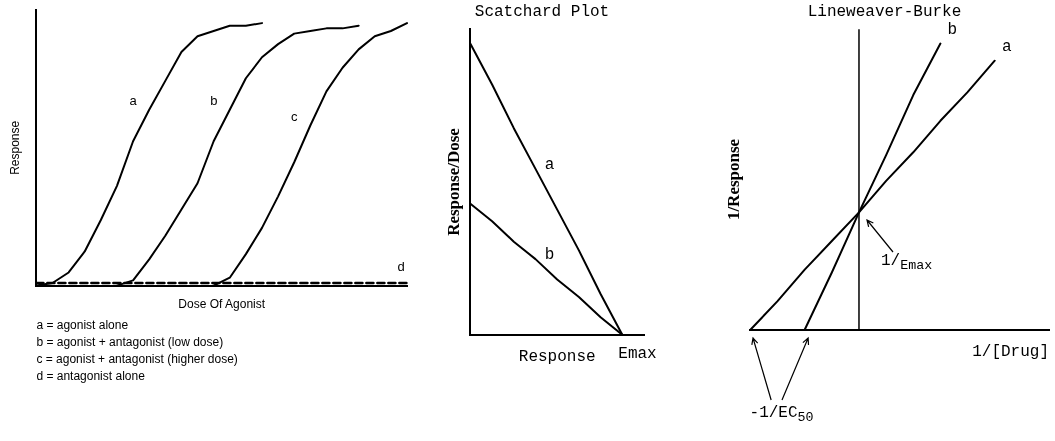 Image resolution: width=1055 pixels, height=441 pixels. Describe the element at coordinates (906, 263) in the screenshot. I see `annotation: 1/$_{Emax}$` at that location.